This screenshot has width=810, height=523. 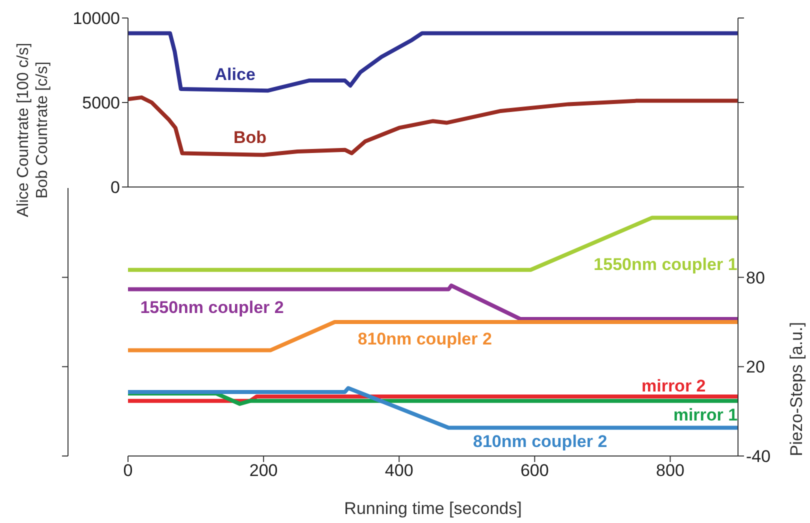 I want to click on series-label: 1550nm coupler 1, so click(x=666, y=264).